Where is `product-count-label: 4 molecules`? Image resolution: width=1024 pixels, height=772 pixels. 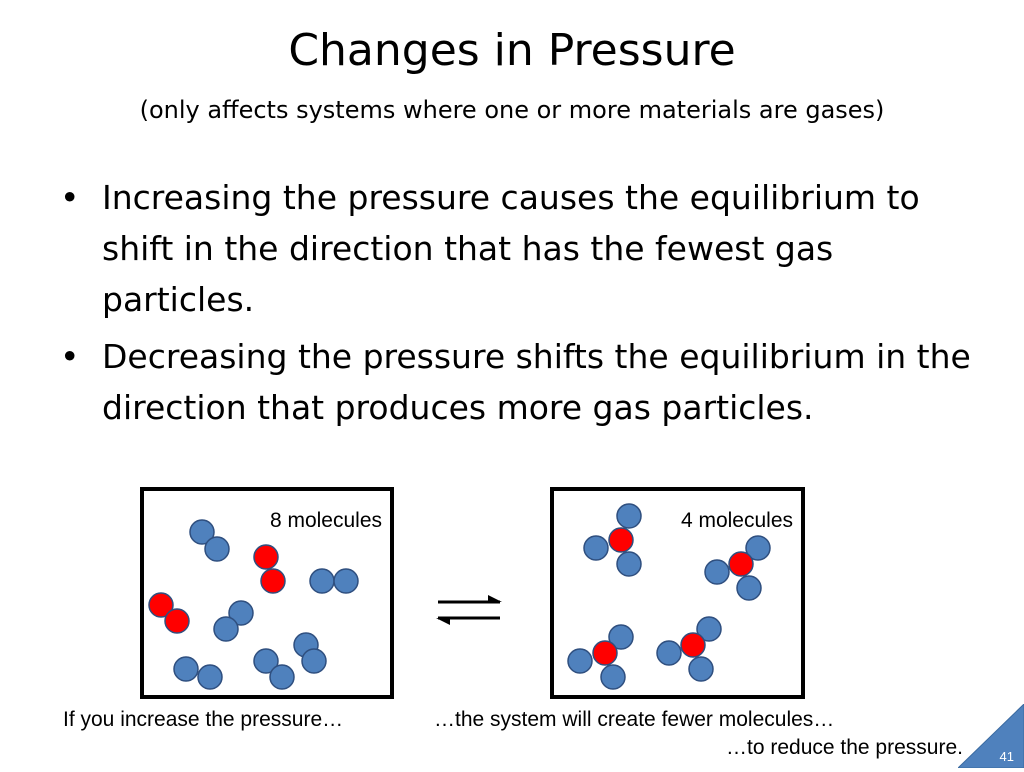 product-count-label: 4 molecules is located at coordinates (736, 520).